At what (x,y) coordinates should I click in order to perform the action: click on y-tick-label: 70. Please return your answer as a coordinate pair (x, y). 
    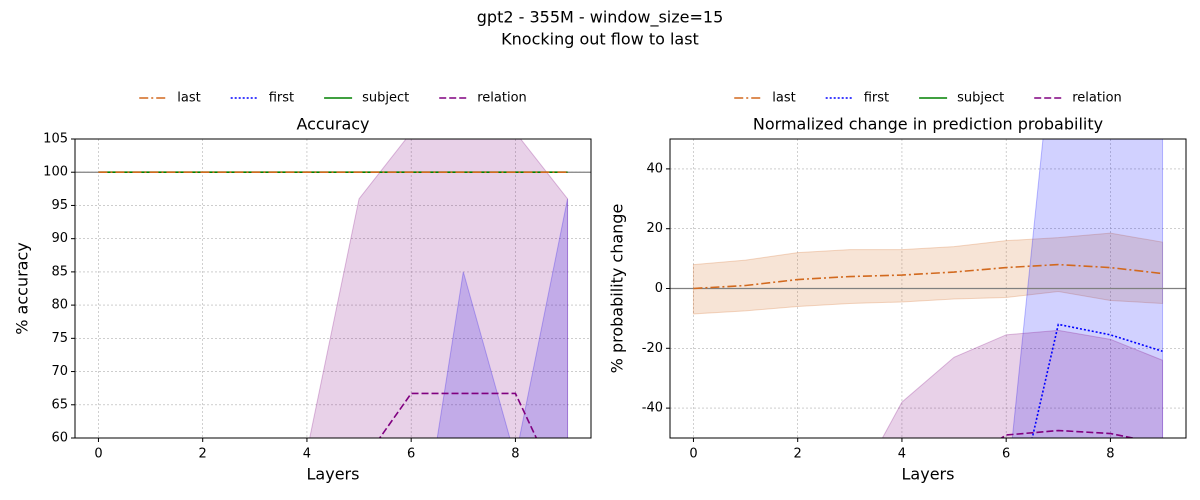
    Looking at the image, I should click on (59, 371).